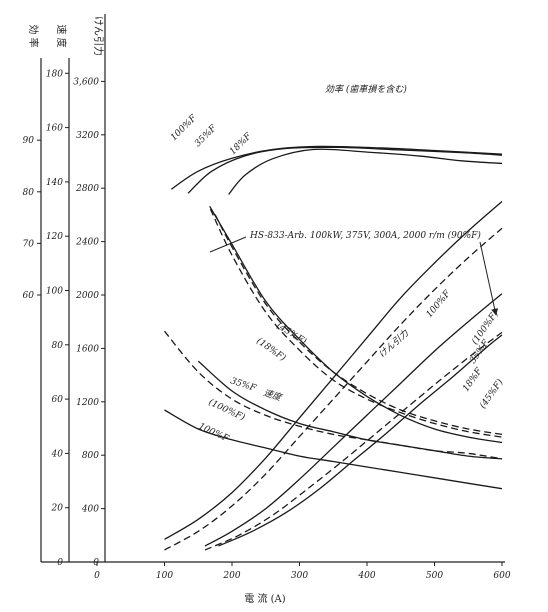 The image size is (548, 612). What do you see at coordinates (54, 183) in the screenshot?
I see `speed-tick-label: 140` at bounding box center [54, 183].